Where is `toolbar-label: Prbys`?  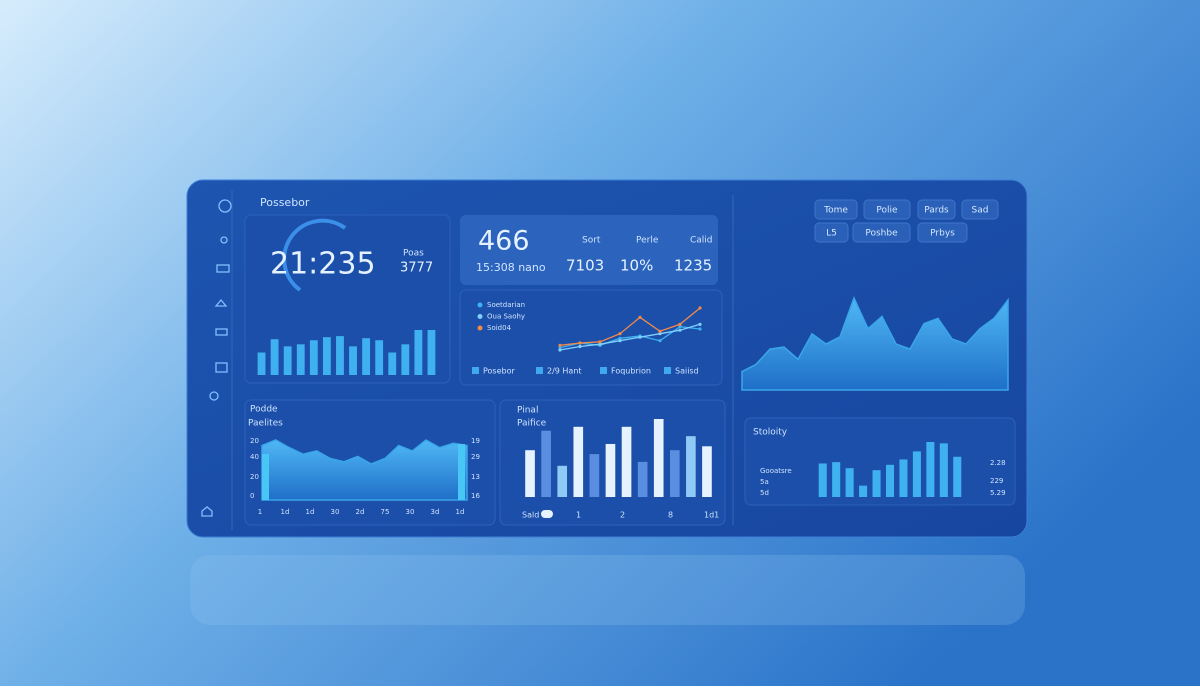 toolbar-label: Prbys is located at coordinates (942, 234).